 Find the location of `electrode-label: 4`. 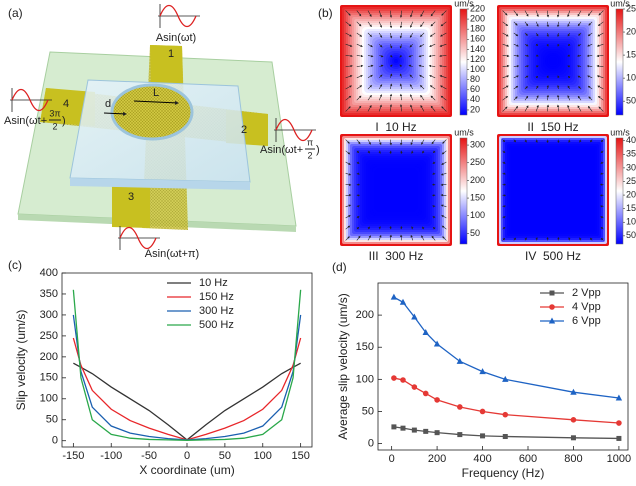

electrode-label: 4 is located at coordinates (66, 104).